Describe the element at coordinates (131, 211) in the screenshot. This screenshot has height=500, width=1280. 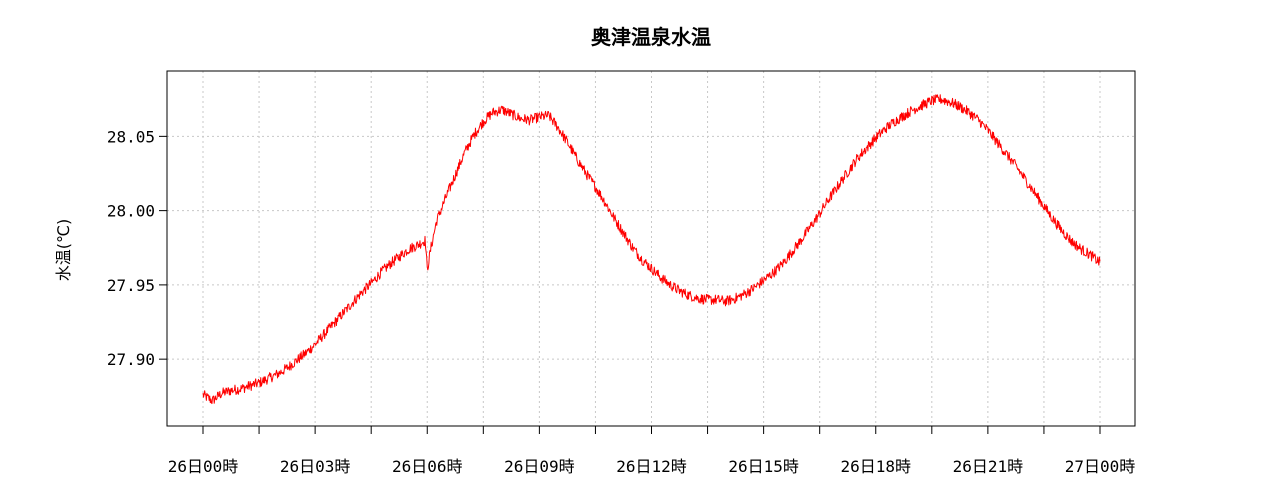
I see `y-tick-label: 28.00` at that location.